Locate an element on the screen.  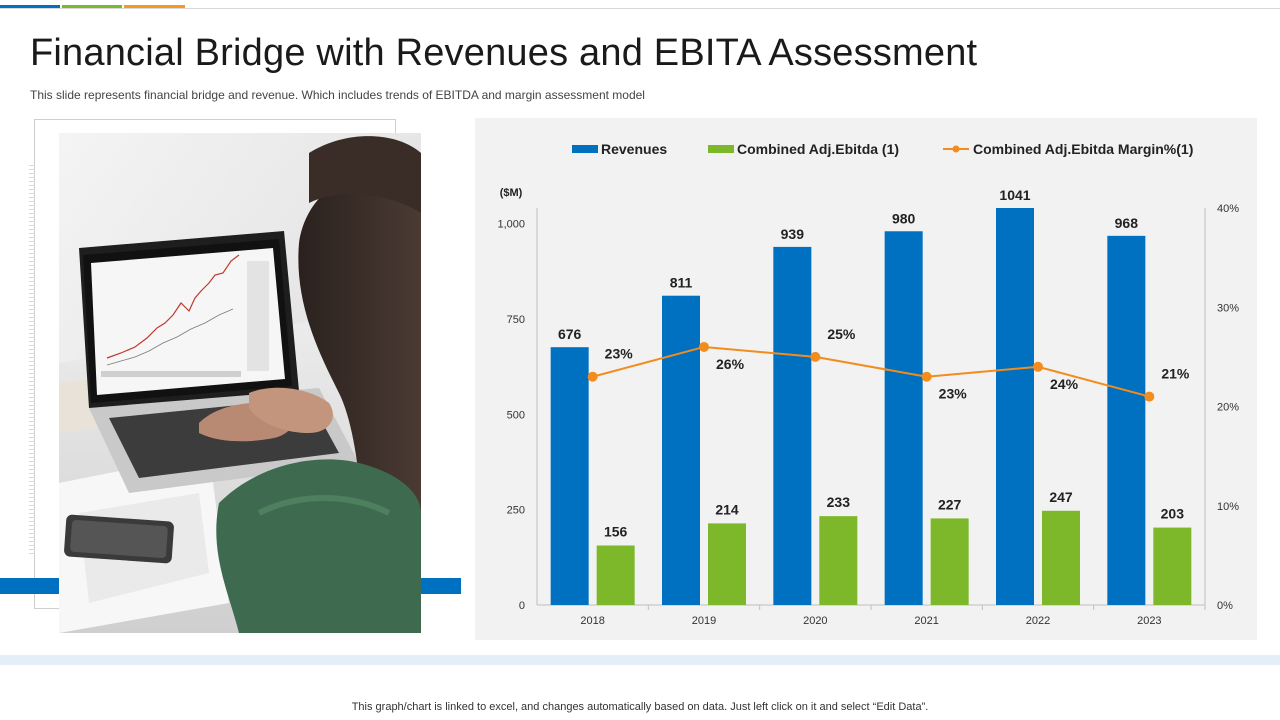
photo-frame-ruler is located at coordinates (32, 360).